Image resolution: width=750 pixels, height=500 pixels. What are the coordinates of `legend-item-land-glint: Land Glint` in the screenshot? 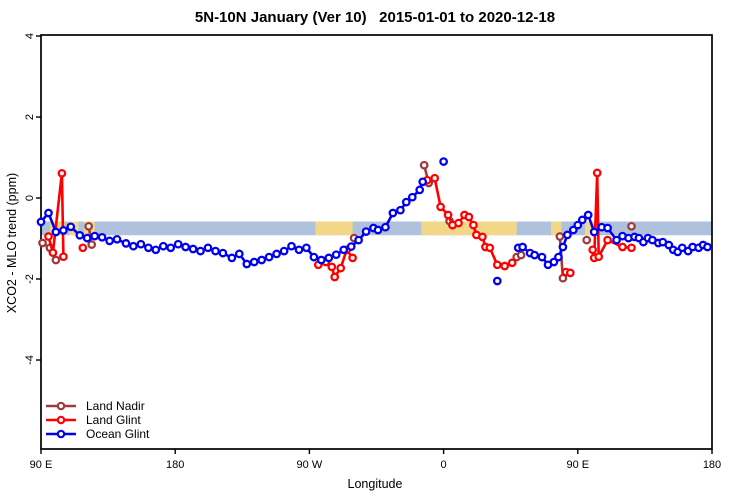 It's located at (96, 420).